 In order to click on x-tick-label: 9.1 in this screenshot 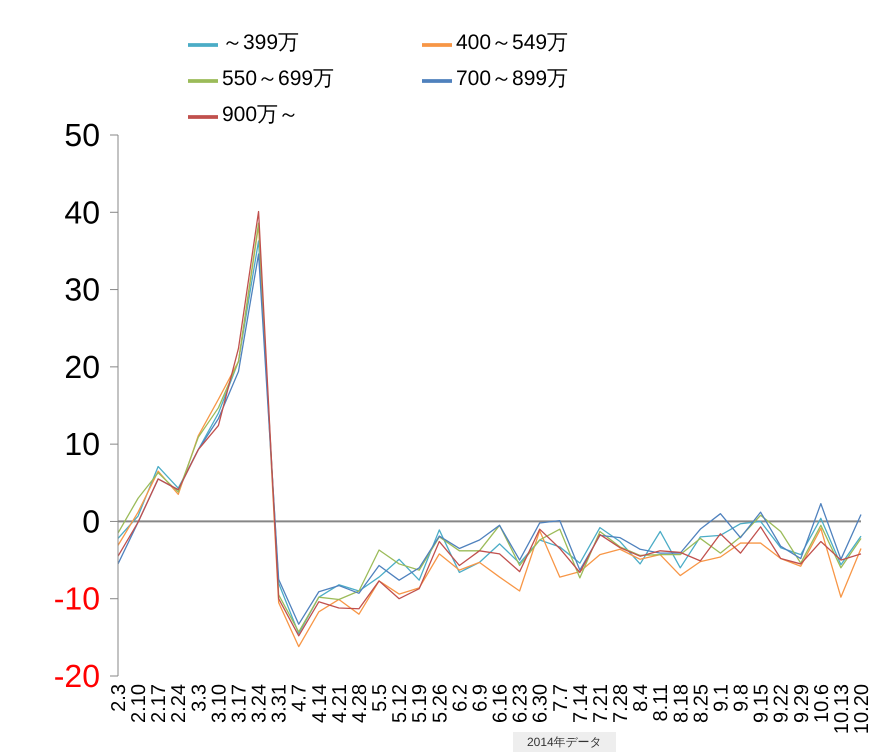, I will do `click(721, 698)`.